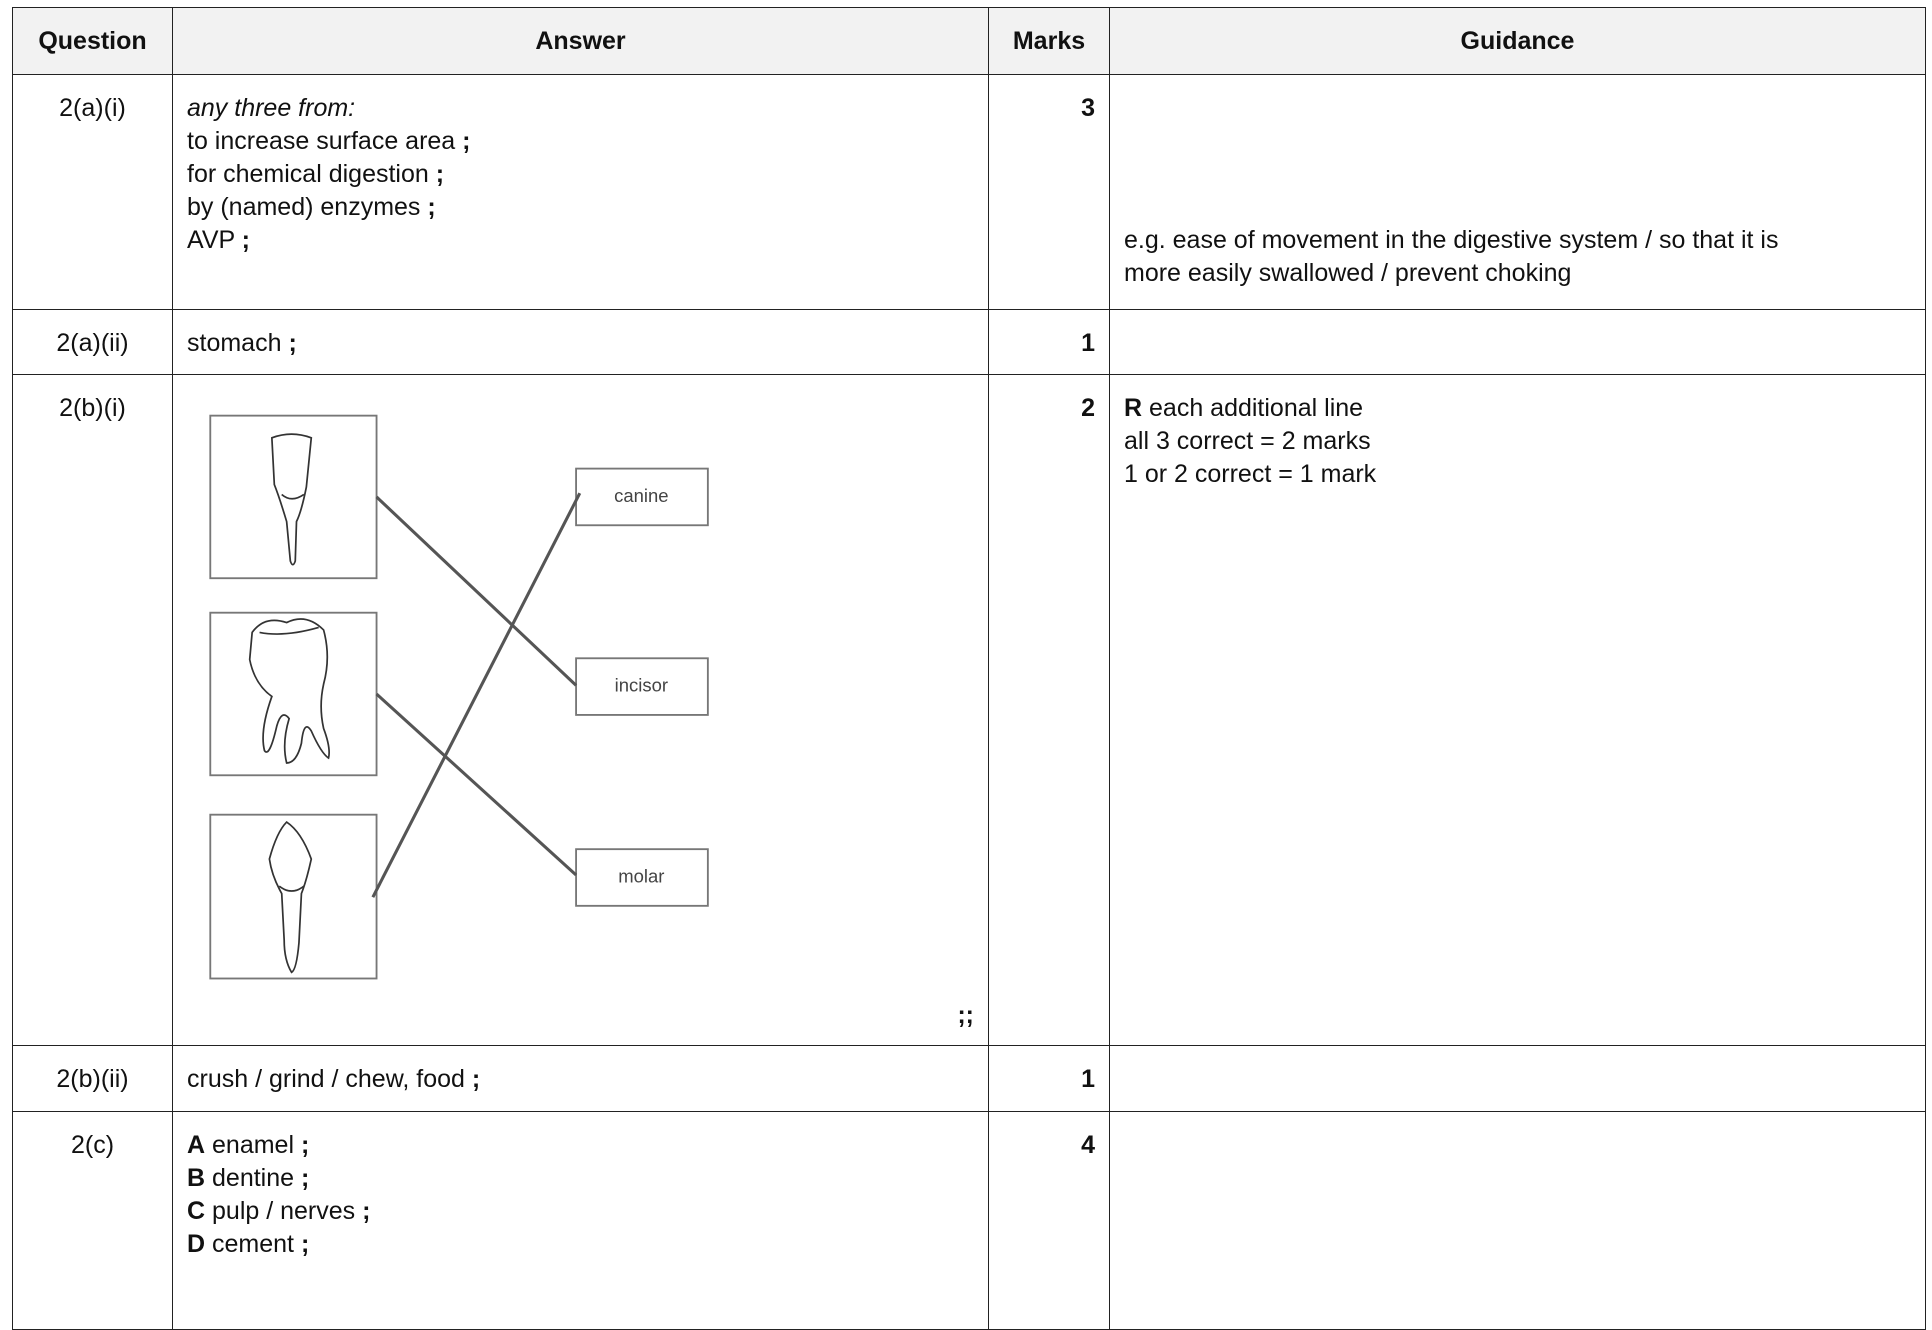  I want to click on text-run: each additional line, so click(1253, 408).